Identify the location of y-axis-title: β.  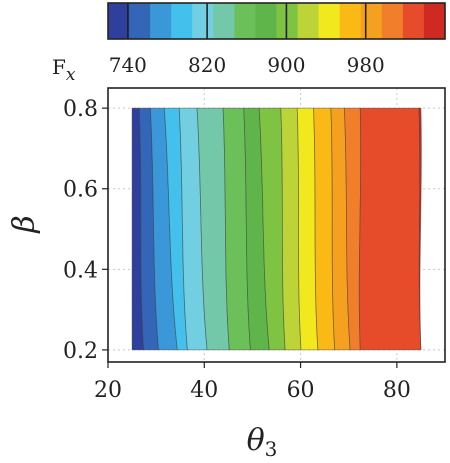
(24, 224).